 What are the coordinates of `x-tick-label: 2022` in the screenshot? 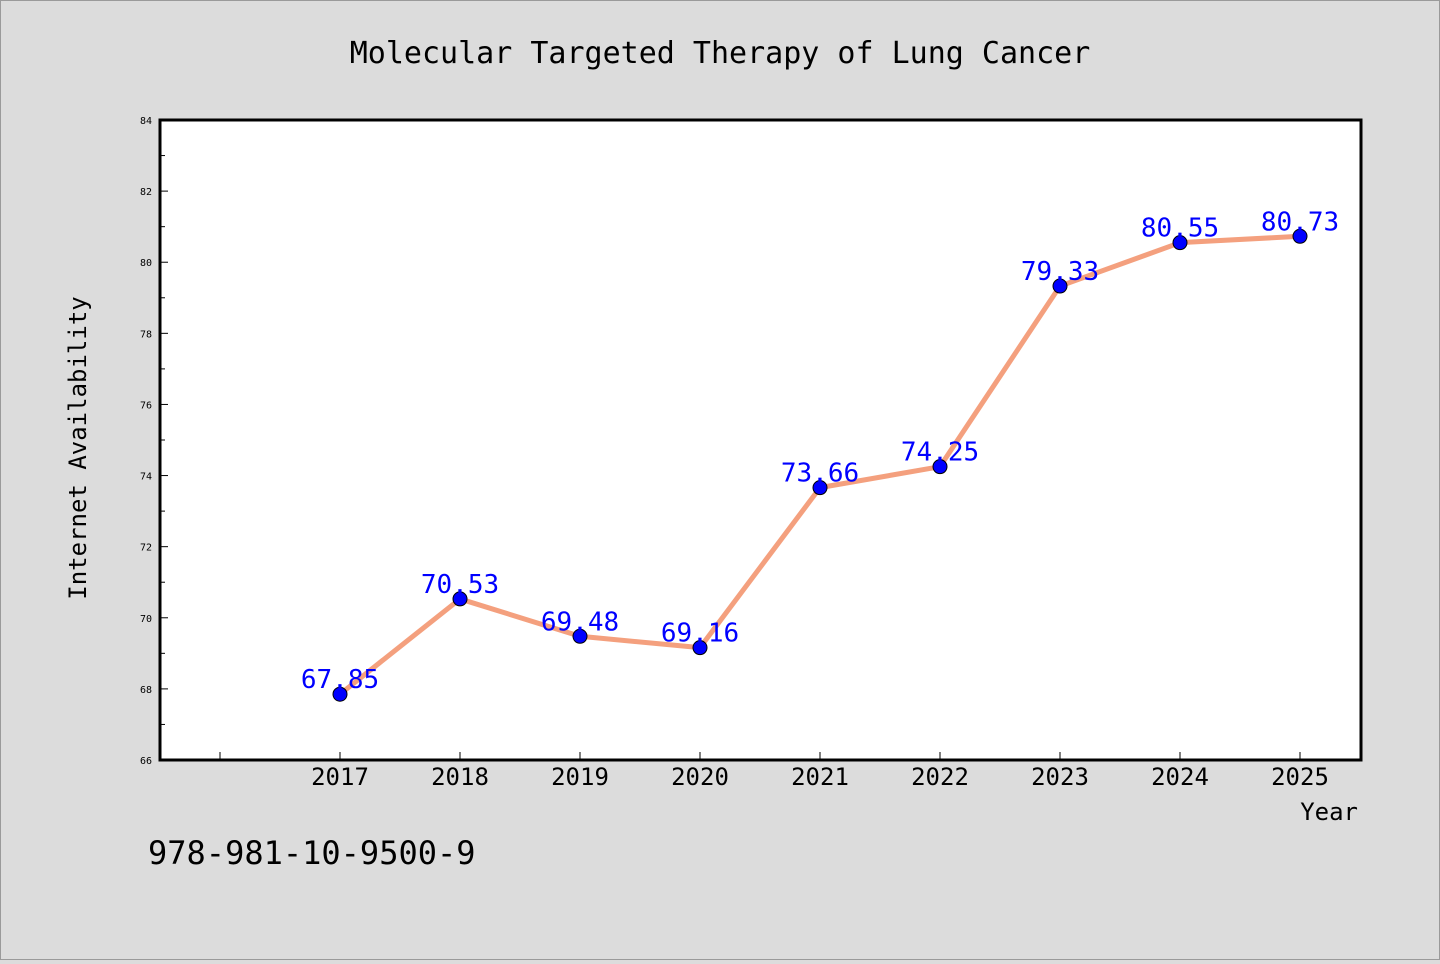 It's located at (940, 777).